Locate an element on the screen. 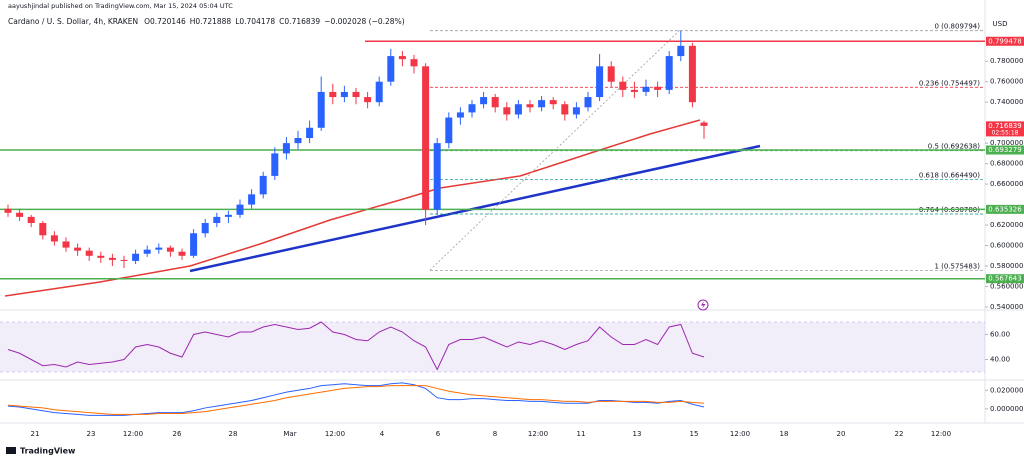  price-box-label: 0.567643 is located at coordinates (1004, 279).